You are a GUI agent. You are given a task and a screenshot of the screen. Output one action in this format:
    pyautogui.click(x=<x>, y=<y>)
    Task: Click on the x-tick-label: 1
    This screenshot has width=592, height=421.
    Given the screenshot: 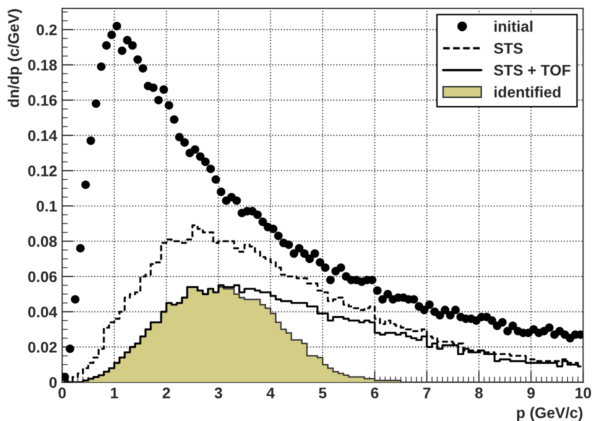 What is the action you would take?
    pyautogui.click(x=114, y=393)
    